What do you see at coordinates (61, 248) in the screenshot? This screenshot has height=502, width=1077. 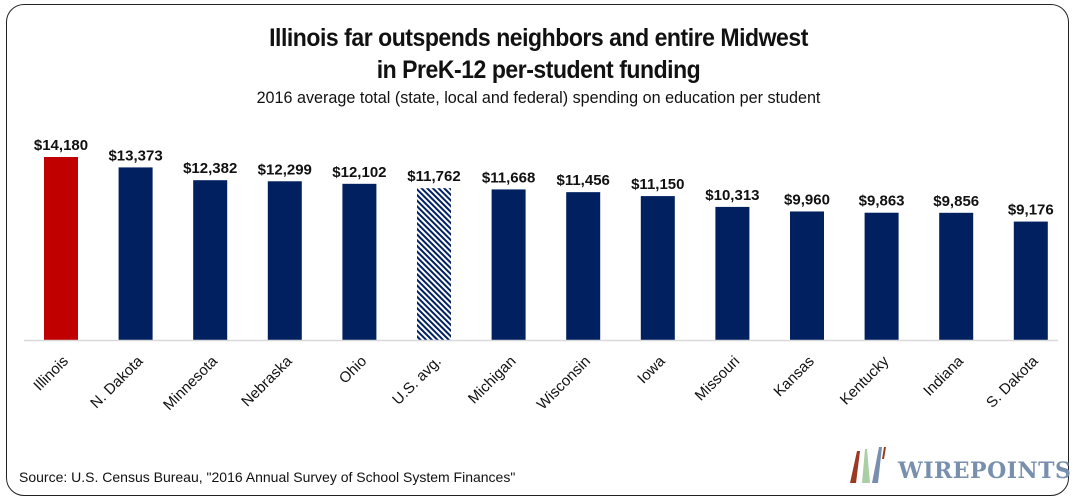 I see `bar-illinois` at bounding box center [61, 248].